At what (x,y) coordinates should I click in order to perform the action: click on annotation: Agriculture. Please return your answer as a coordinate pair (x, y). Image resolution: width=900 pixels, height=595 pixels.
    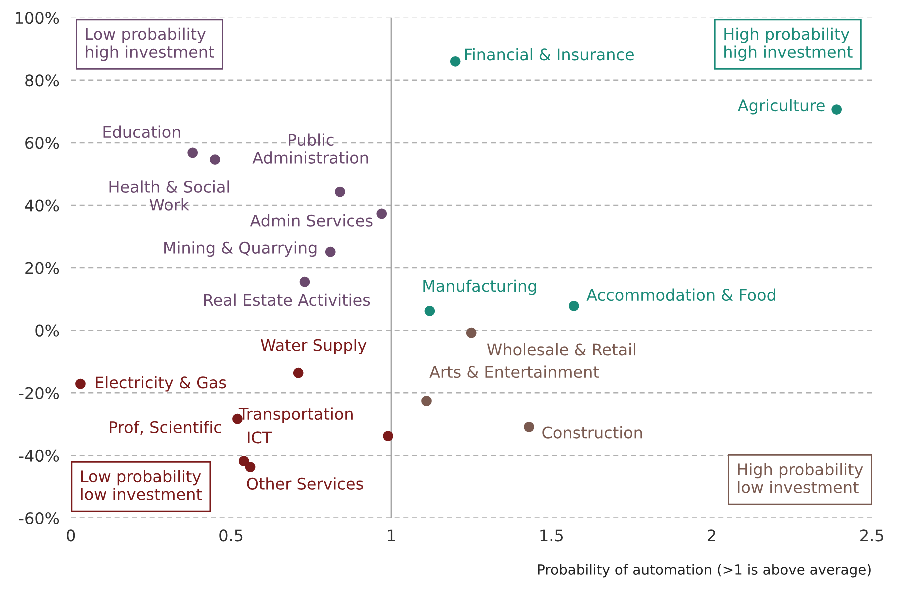
    Looking at the image, I should click on (781, 107).